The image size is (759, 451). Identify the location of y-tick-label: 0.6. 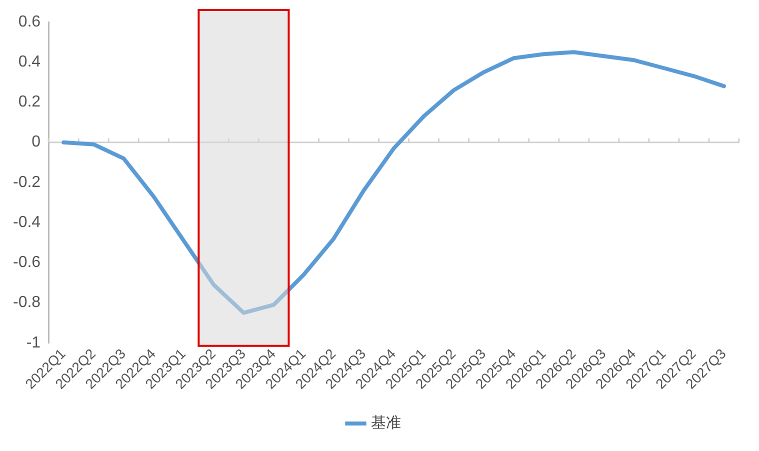
(29, 21).